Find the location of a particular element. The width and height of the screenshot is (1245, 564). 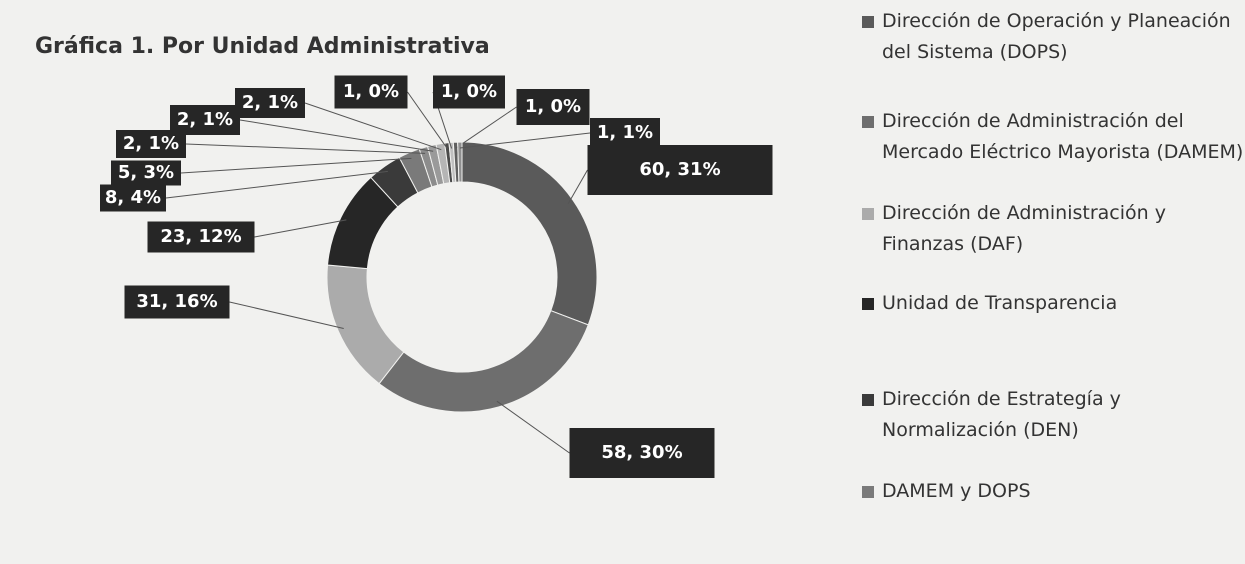

chart-title: Gráfica 1. Por Unidad Administrativa is located at coordinates (262, 46).